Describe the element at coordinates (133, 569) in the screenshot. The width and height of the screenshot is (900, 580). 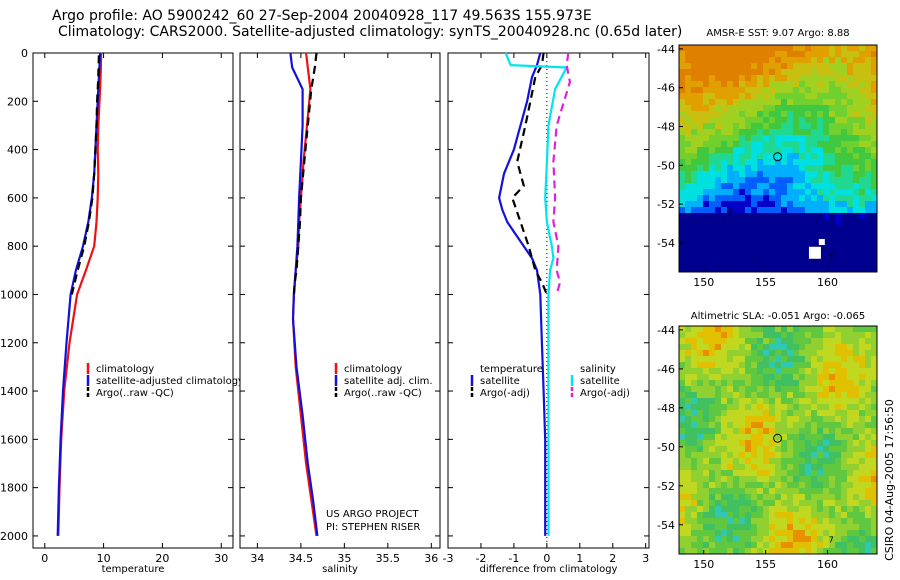
I see `x-axis-label: temperature` at that location.